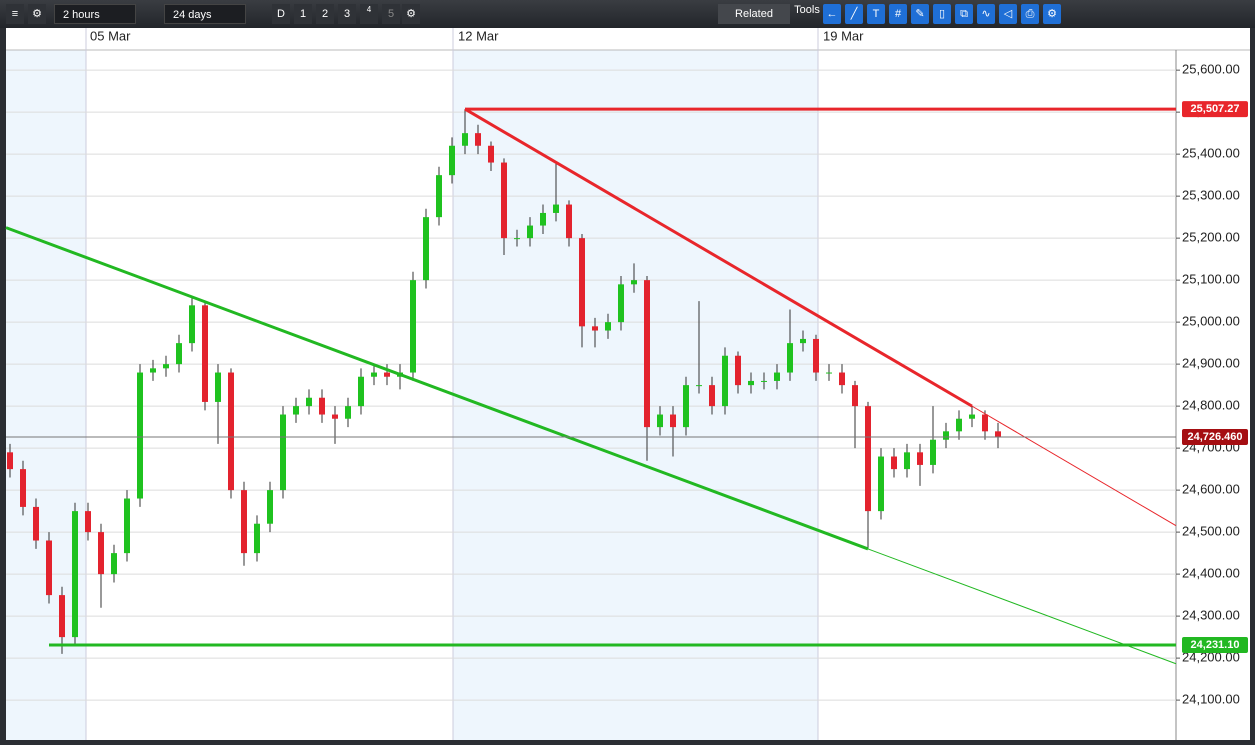 The height and width of the screenshot is (745, 1255). Describe the element at coordinates (347, 14) in the screenshot. I see `period-button: 3` at that location.